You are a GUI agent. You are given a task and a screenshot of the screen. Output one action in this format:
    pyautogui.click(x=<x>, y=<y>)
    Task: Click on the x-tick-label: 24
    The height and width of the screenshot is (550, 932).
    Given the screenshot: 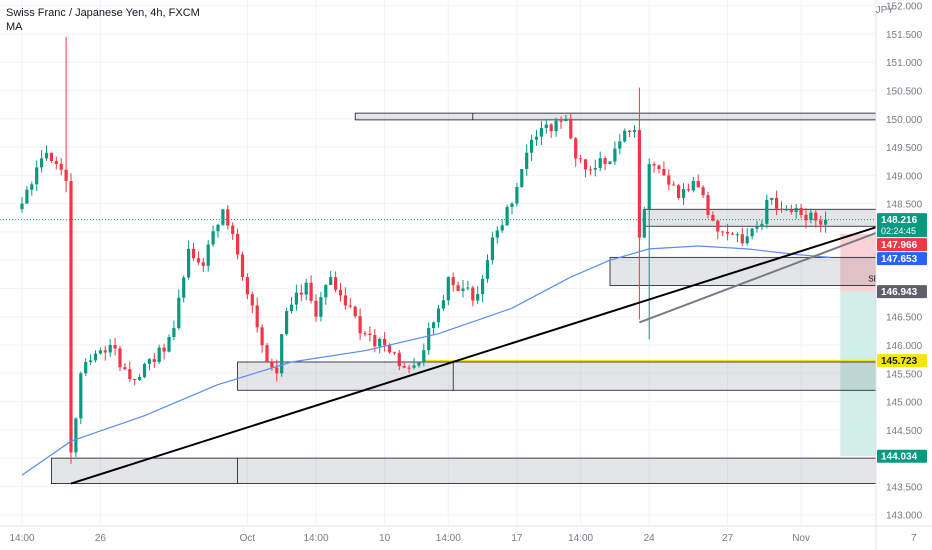 What is the action you would take?
    pyautogui.click(x=650, y=538)
    